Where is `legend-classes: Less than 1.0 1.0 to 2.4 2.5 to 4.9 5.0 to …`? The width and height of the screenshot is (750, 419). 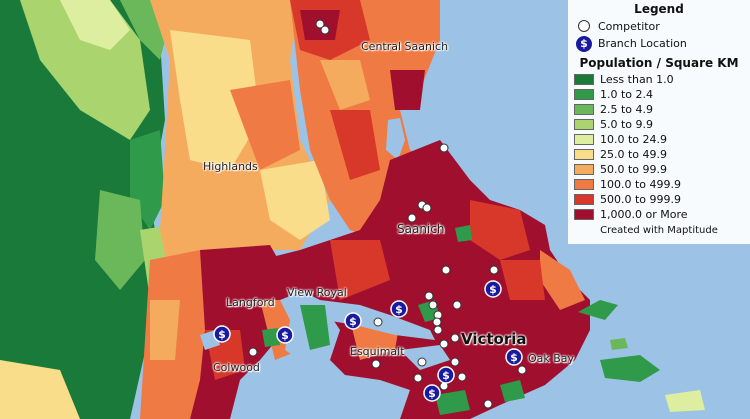
legend-classes: Less than 1.0 1.0 to 2.4 2.5 to 4.9 5.0 to … is located at coordinates (659, 147).